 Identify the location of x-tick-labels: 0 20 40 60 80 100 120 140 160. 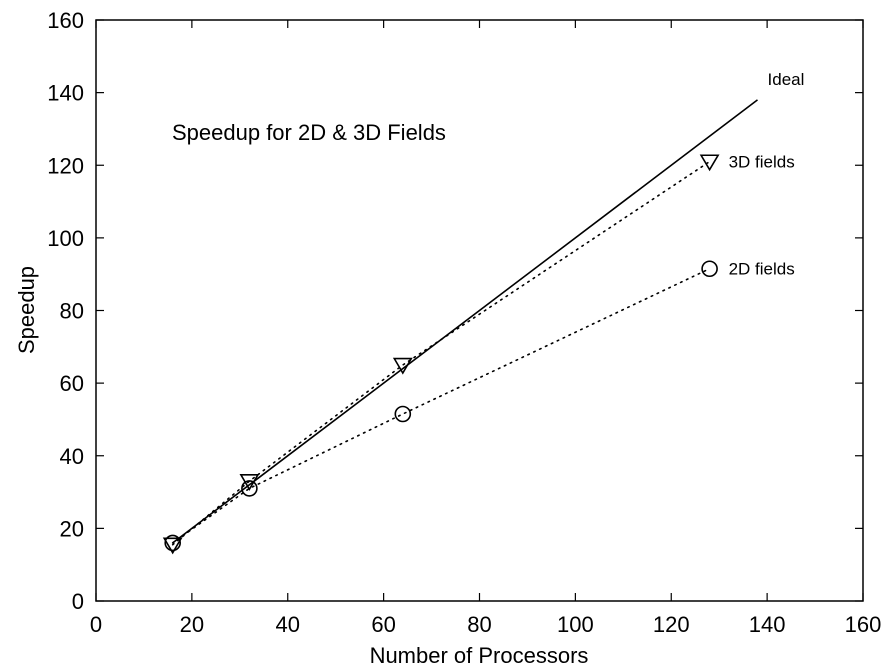
(485, 624).